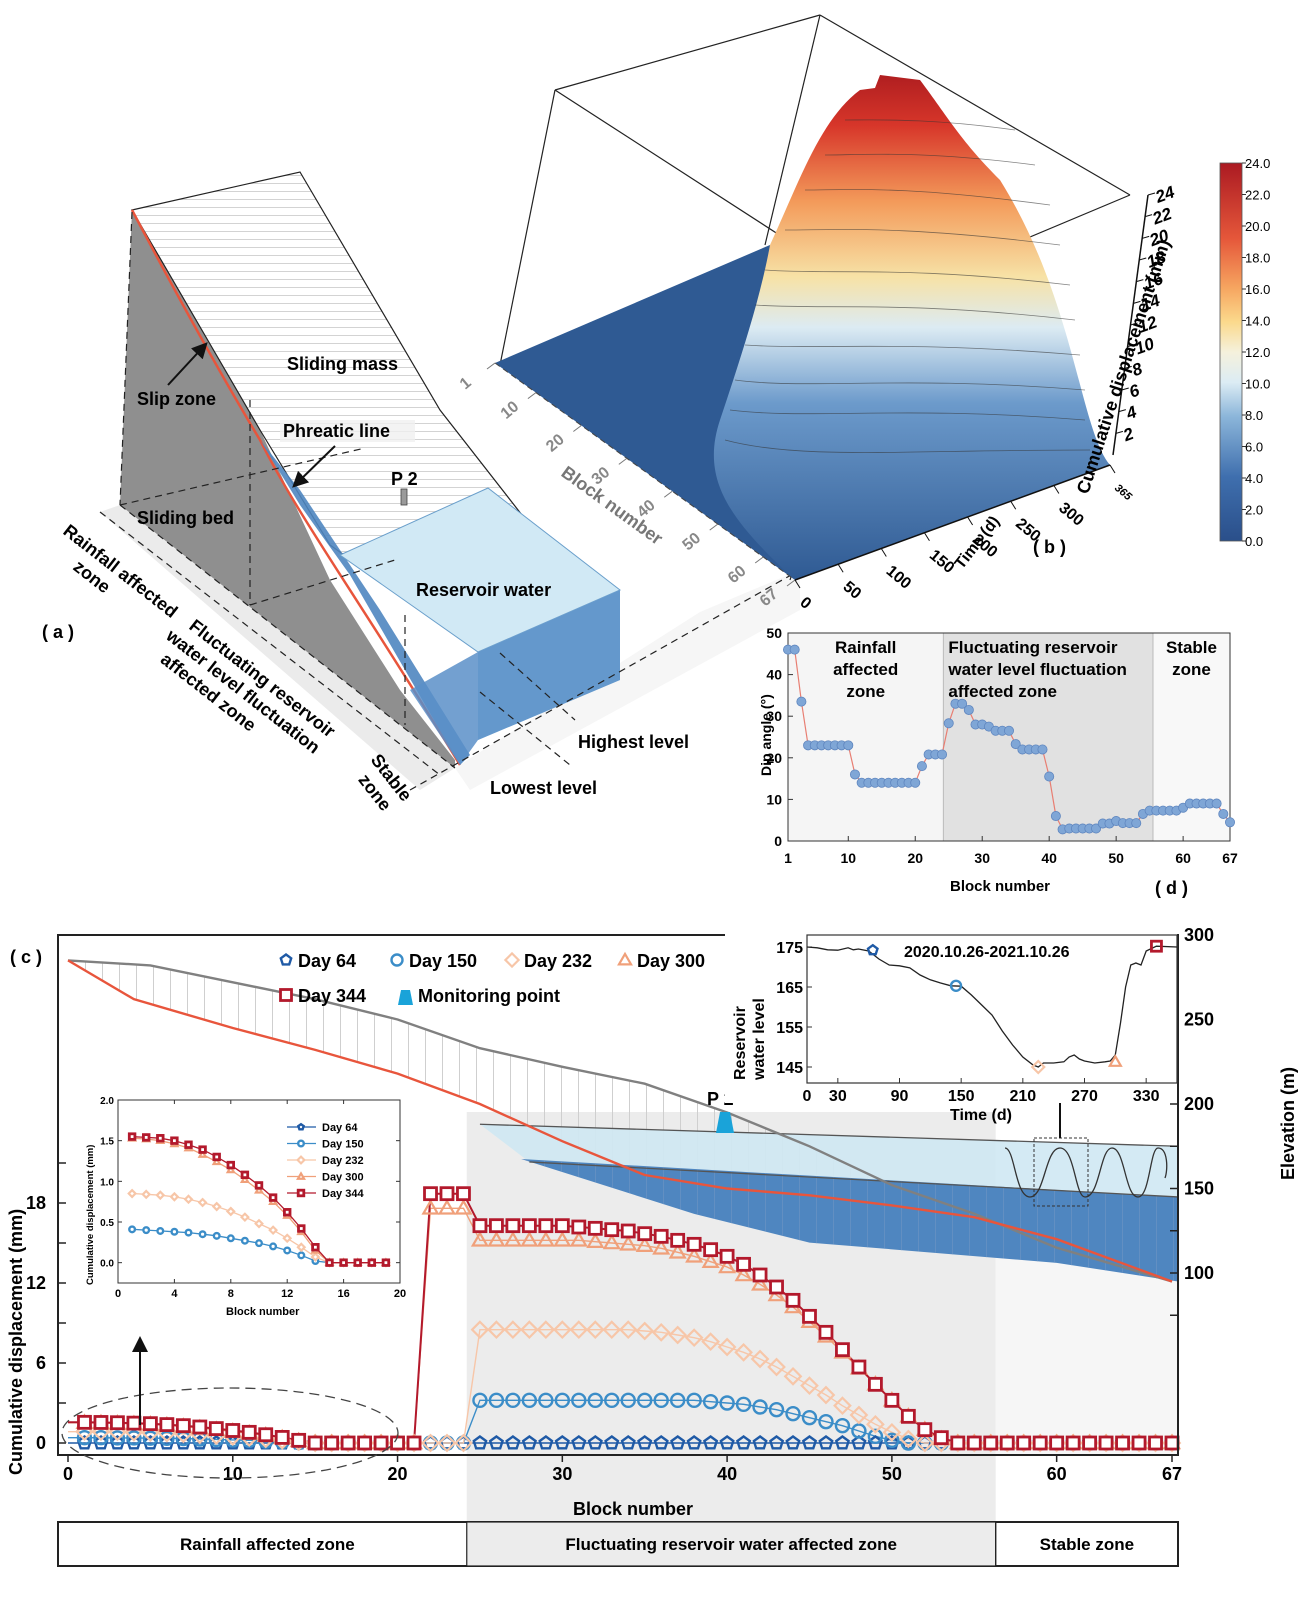 Image resolution: width=1301 pixels, height=1600 pixels. I want to click on colorbar-tick-label: 0.0, so click(1254, 541).